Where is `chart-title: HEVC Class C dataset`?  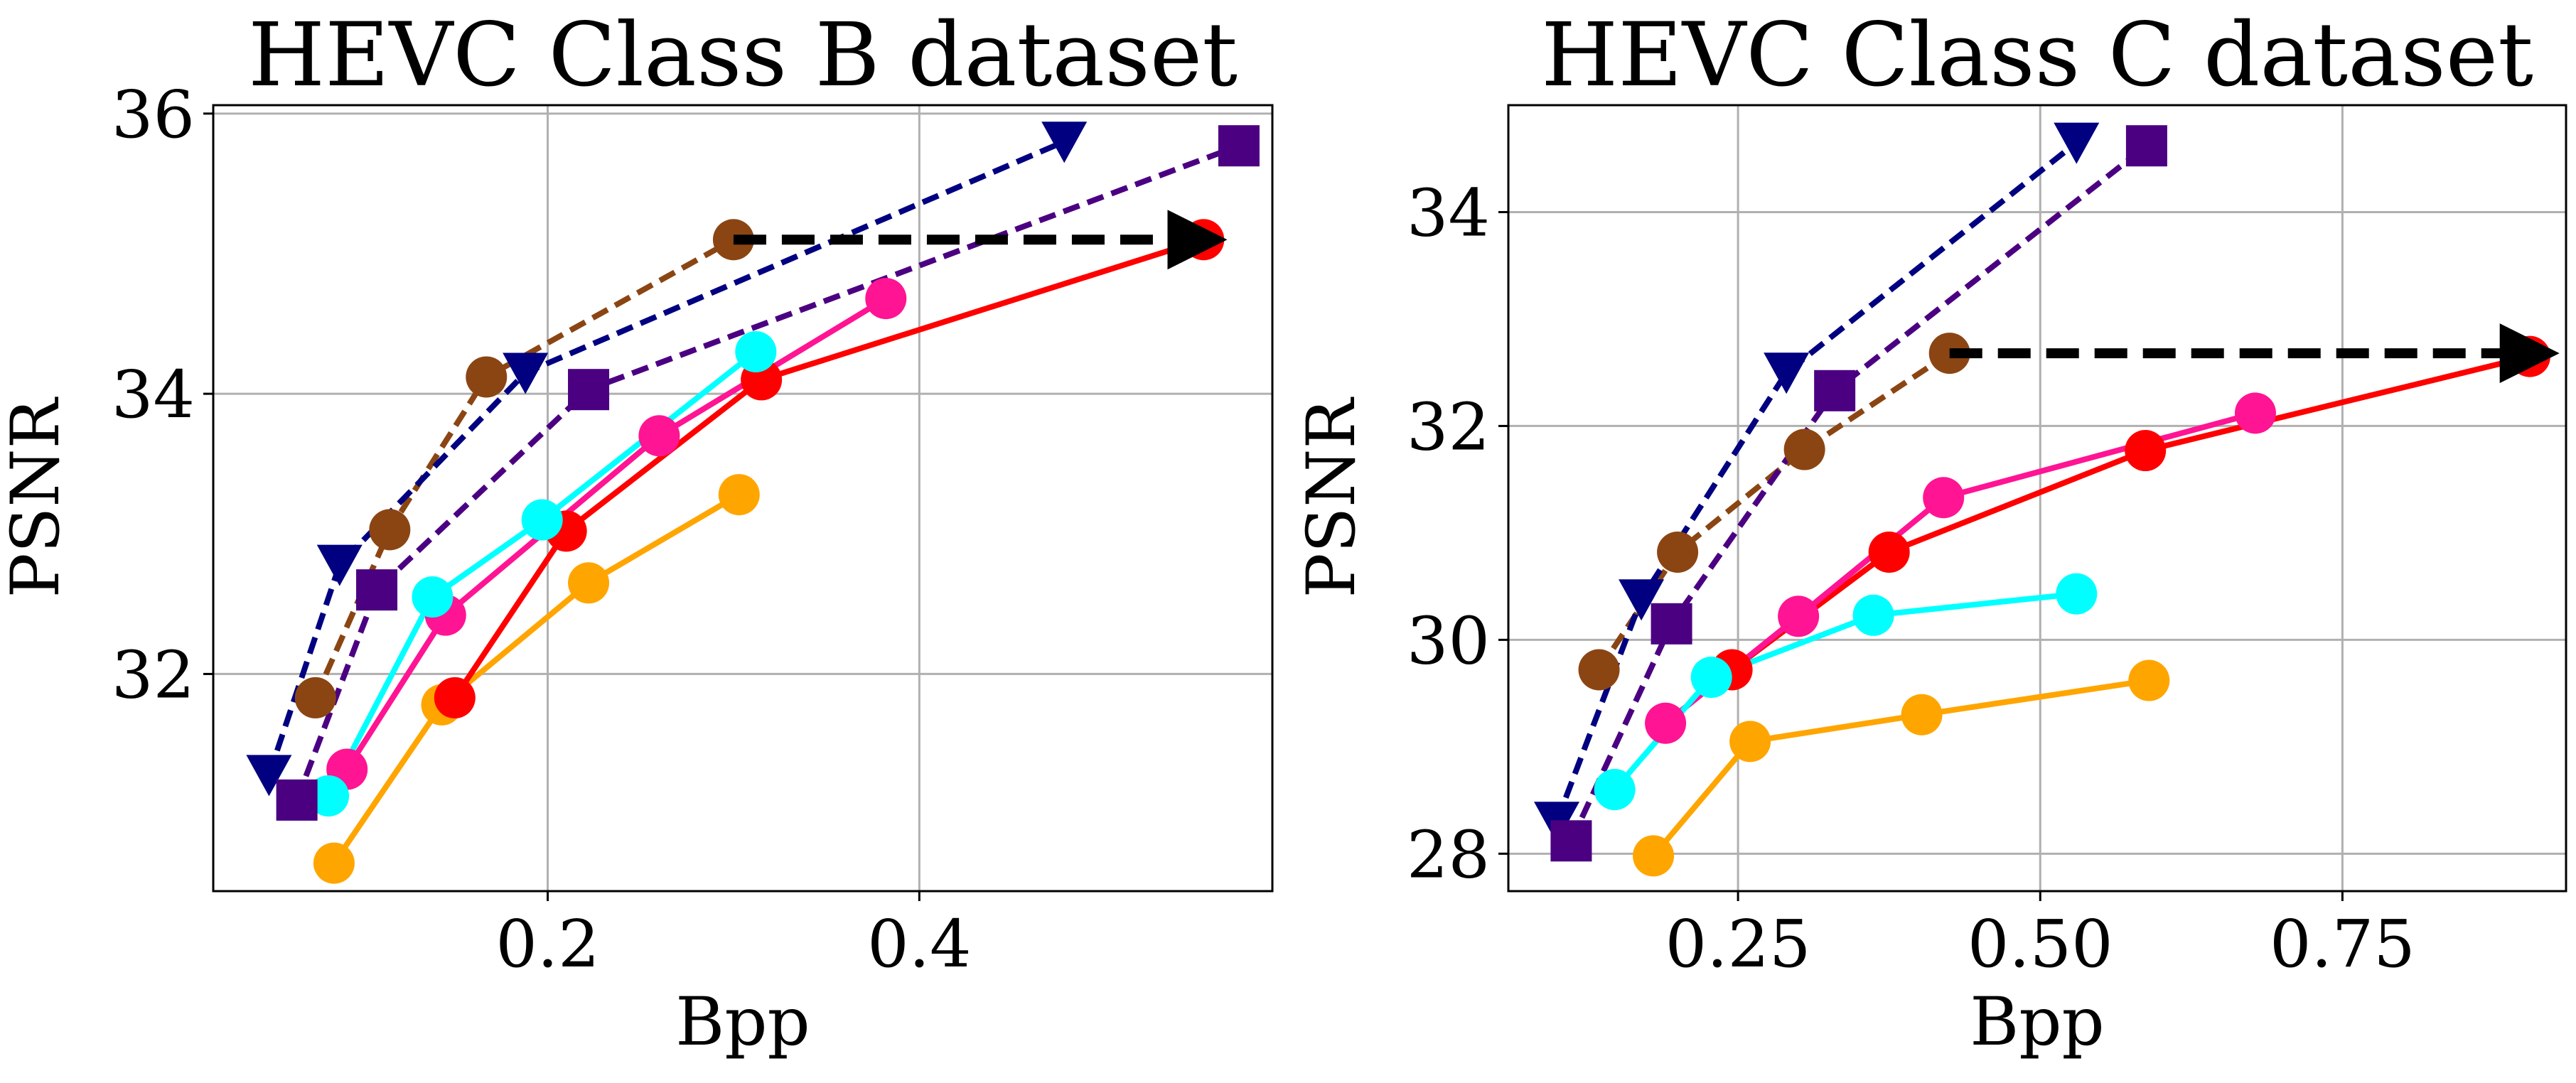 chart-title: HEVC Class C dataset is located at coordinates (2037, 55).